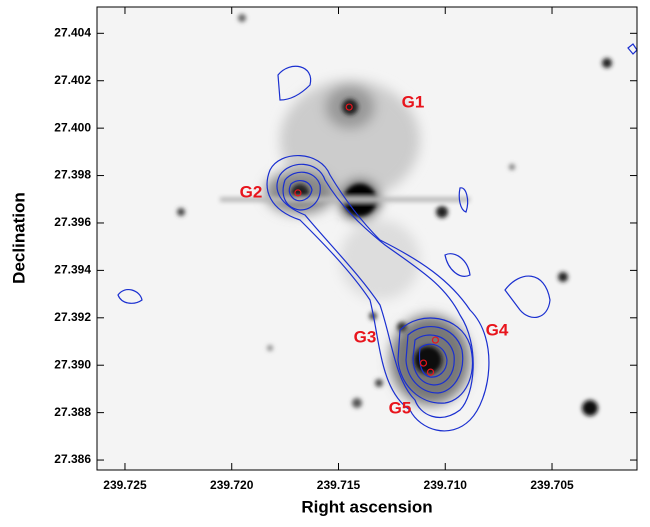 Image resolution: width=650 pixels, height=527 pixels. I want to click on y-tick-label: 27.388, so click(72, 412).